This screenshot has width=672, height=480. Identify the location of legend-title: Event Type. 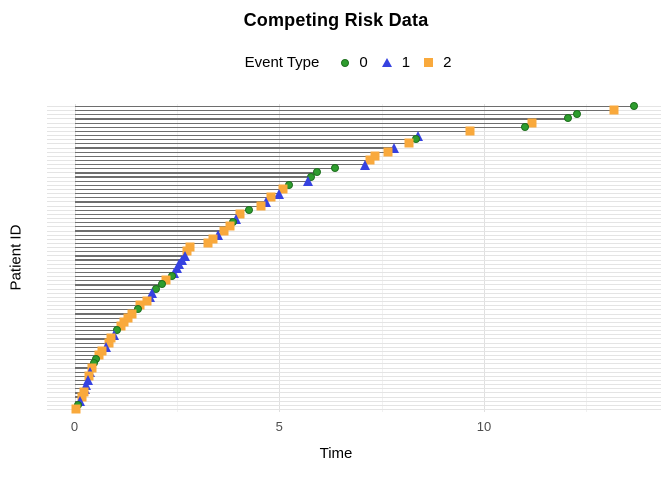
(282, 62).